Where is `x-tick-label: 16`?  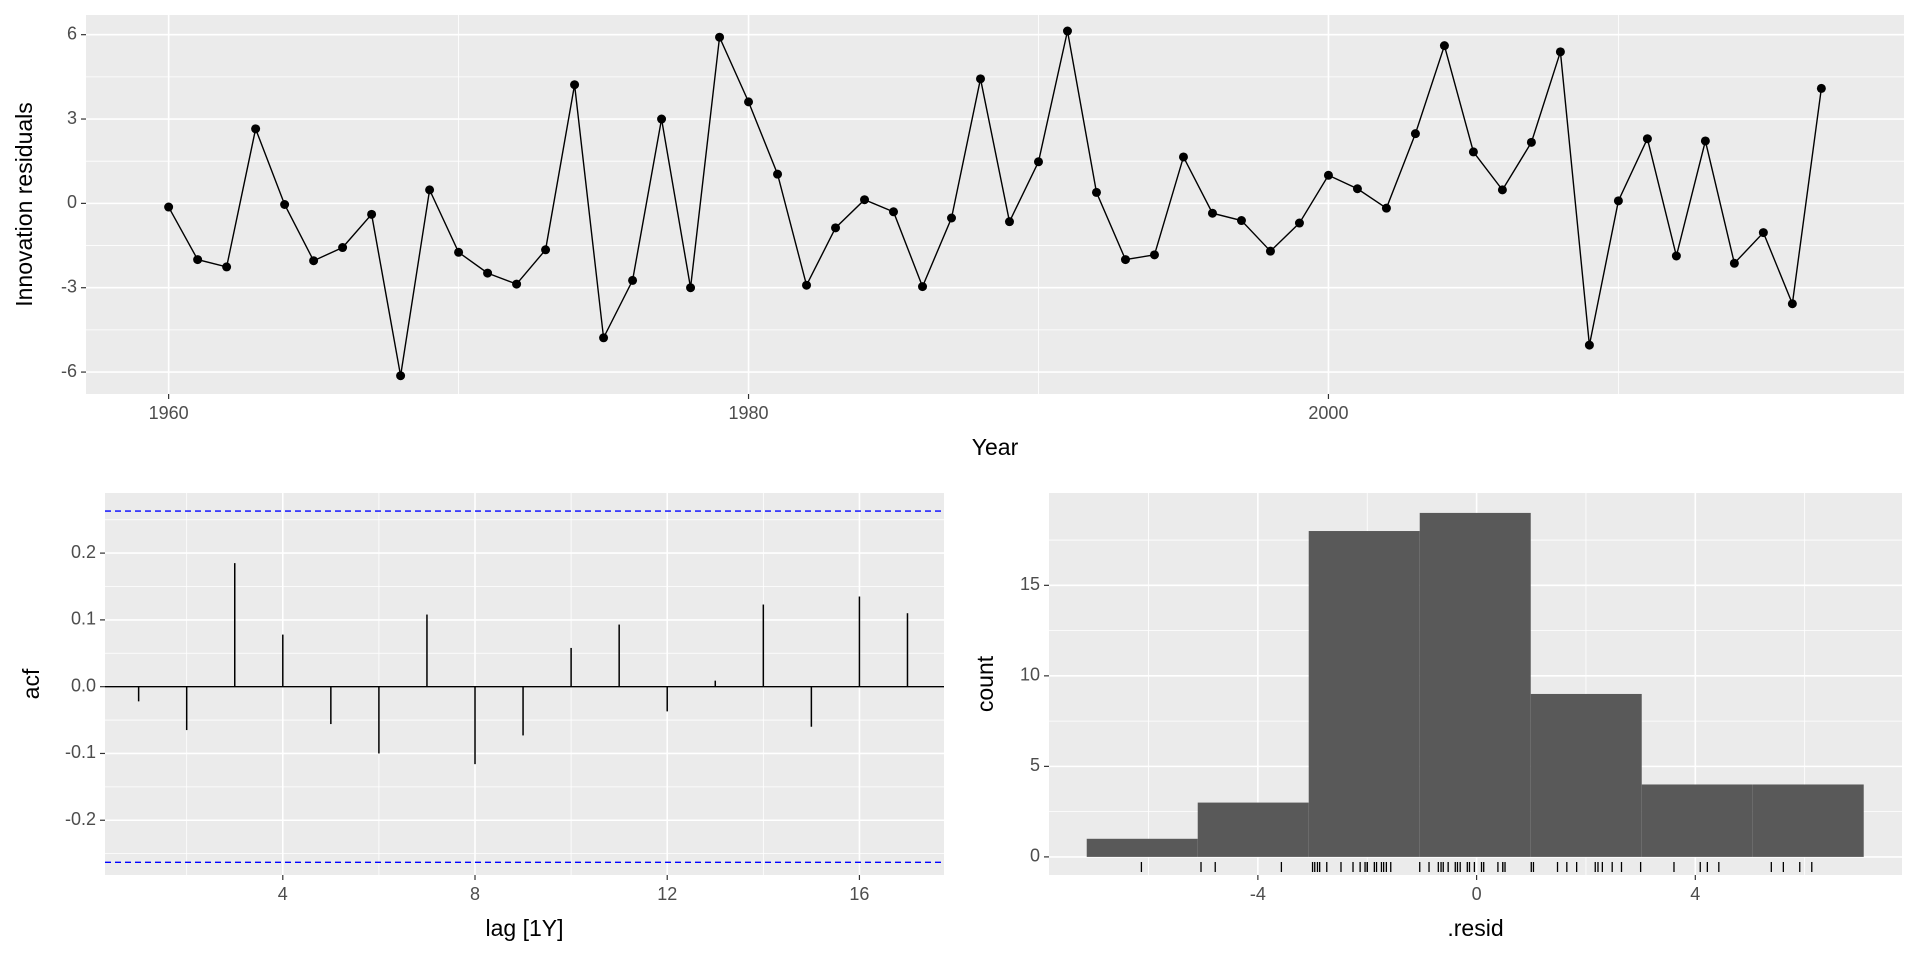
x-tick-label: 16 is located at coordinates (859, 894).